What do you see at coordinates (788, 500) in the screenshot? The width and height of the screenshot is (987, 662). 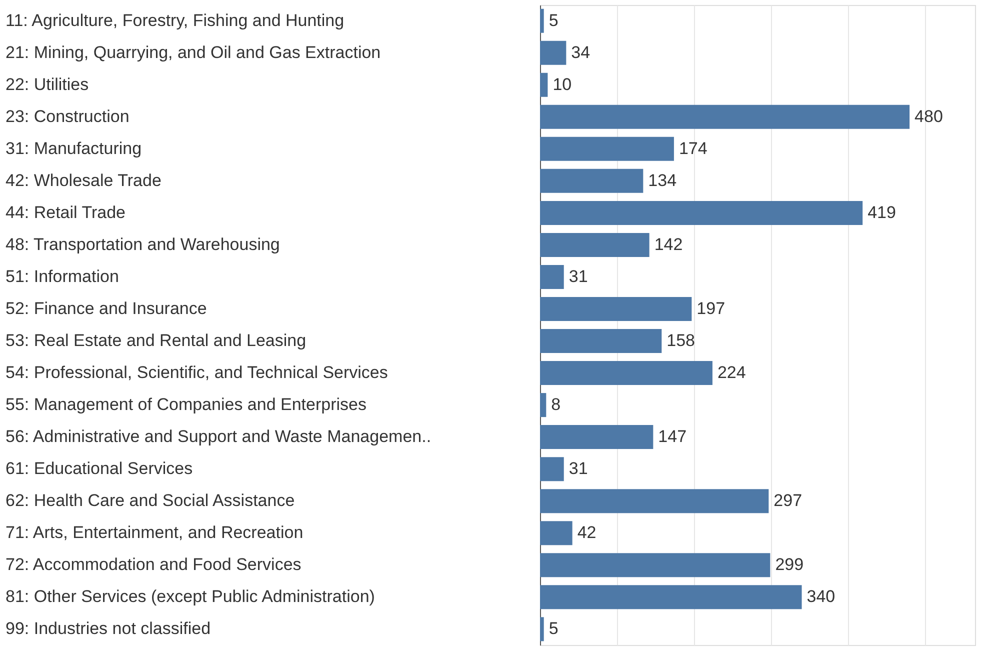 I see `data-label: 297` at bounding box center [788, 500].